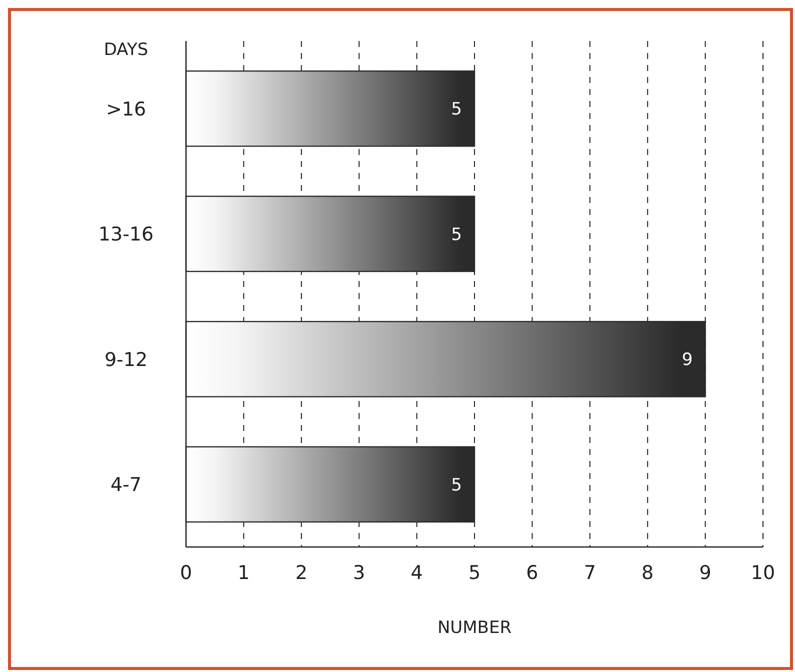 The height and width of the screenshot is (672, 795). I want to click on x-tick-label: 5, so click(474, 573).